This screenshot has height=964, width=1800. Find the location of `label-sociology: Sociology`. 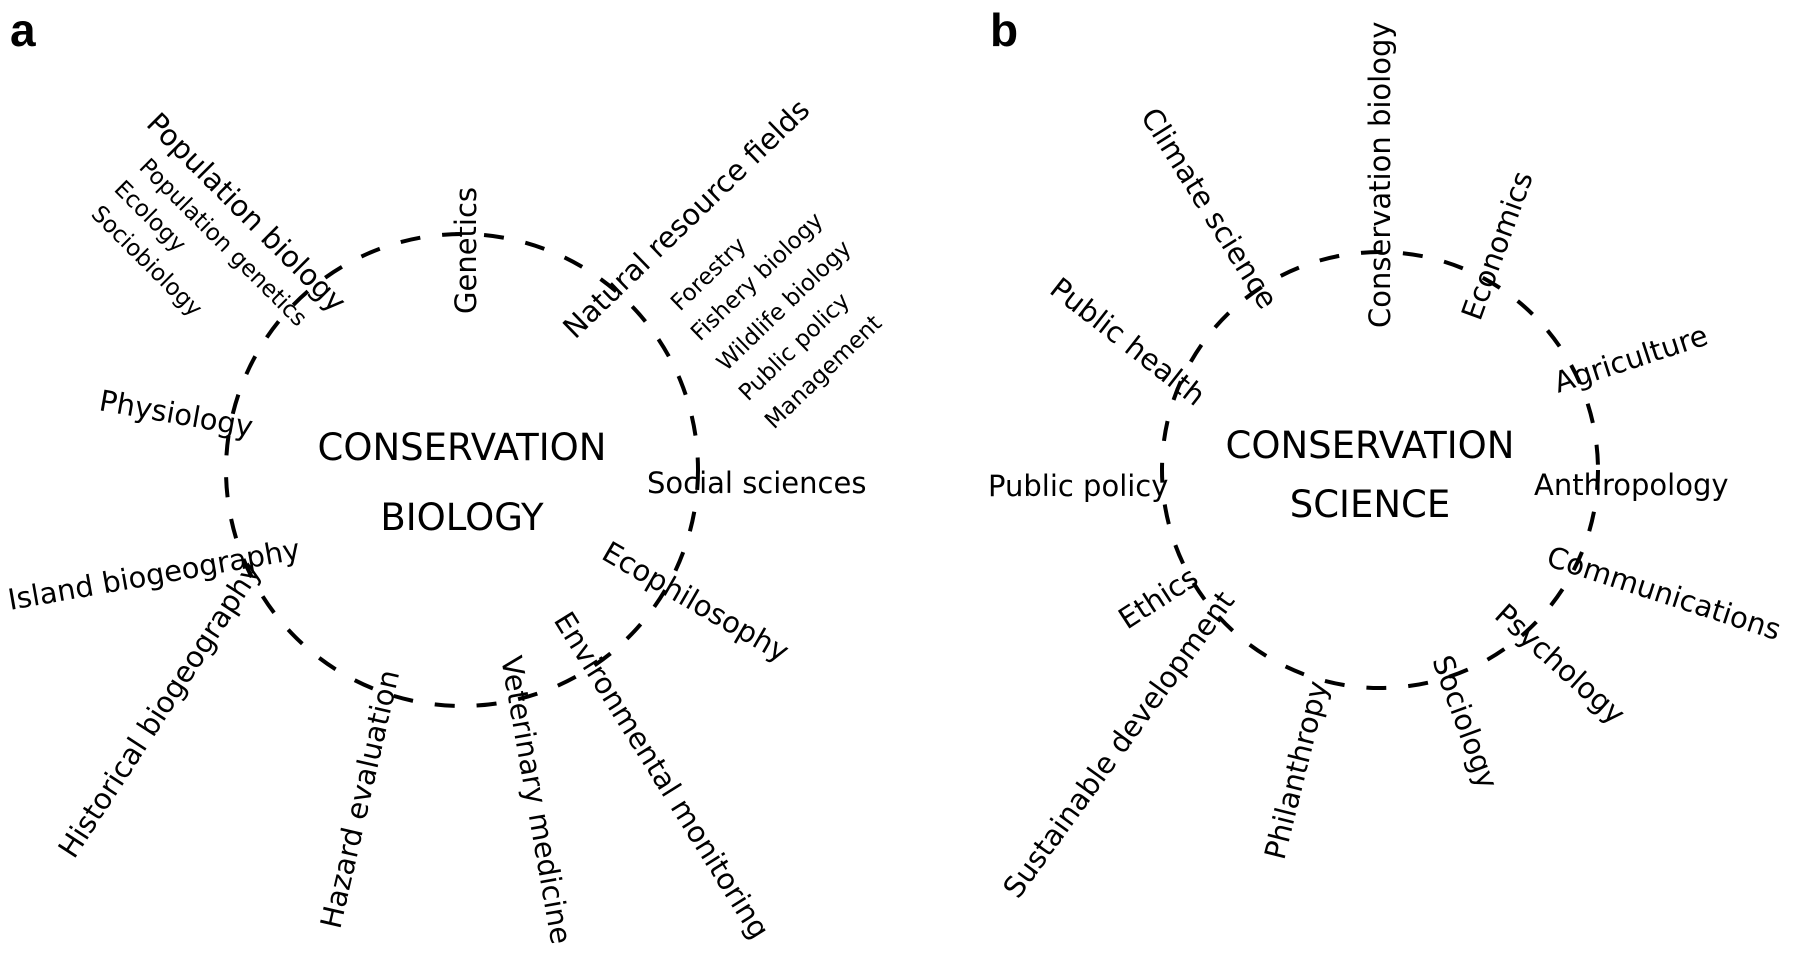

label-sociology: Sociology is located at coordinates (1465, 722).